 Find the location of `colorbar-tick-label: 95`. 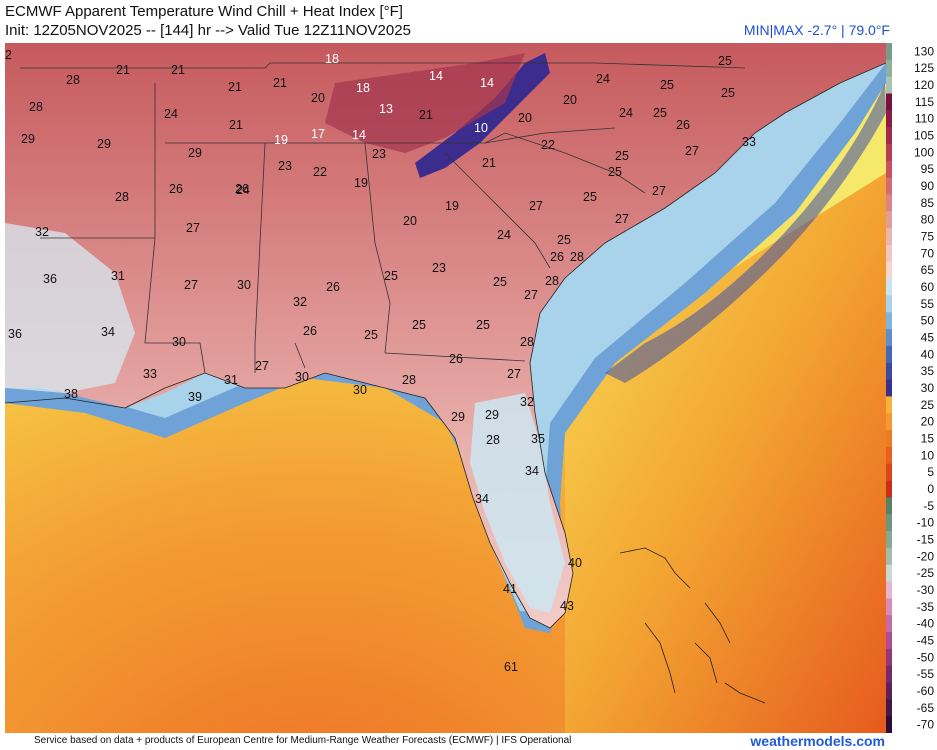

colorbar-tick-label: 95 is located at coordinates (928, 169).